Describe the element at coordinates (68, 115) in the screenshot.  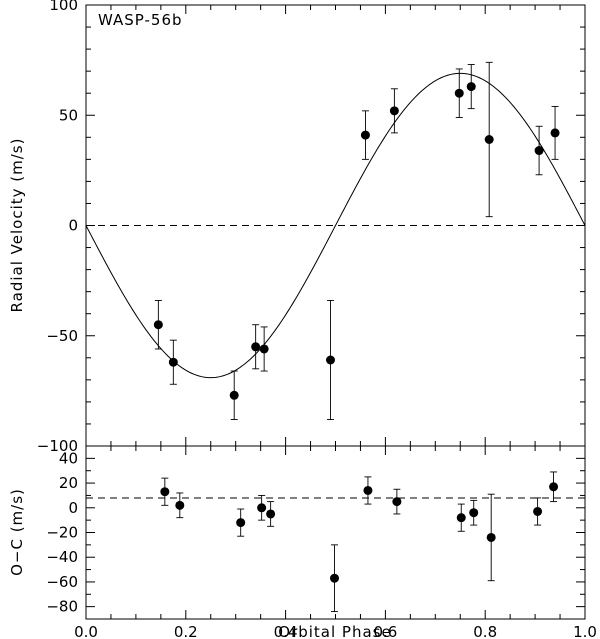
I see `rv-y-tick-label: 50` at that location.